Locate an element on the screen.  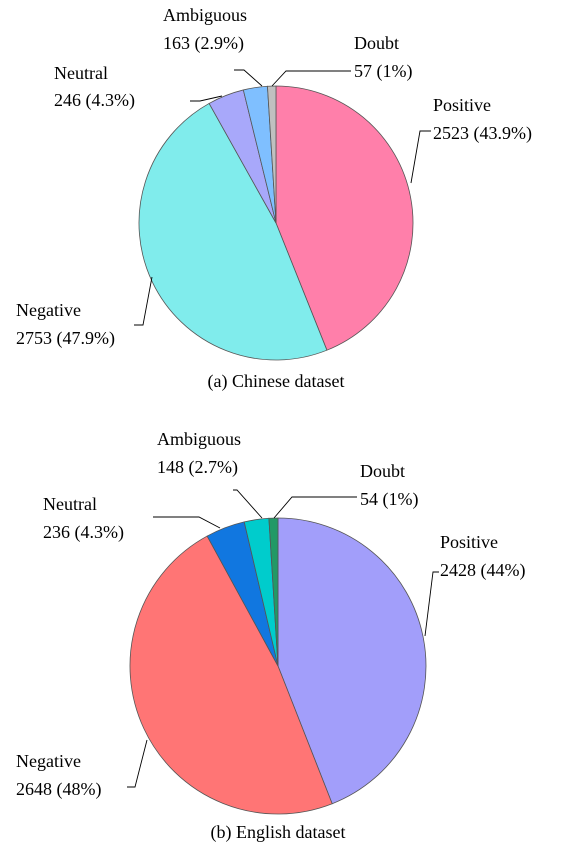
chart-caption: (a) Chinese dataset is located at coordinates (276, 381).